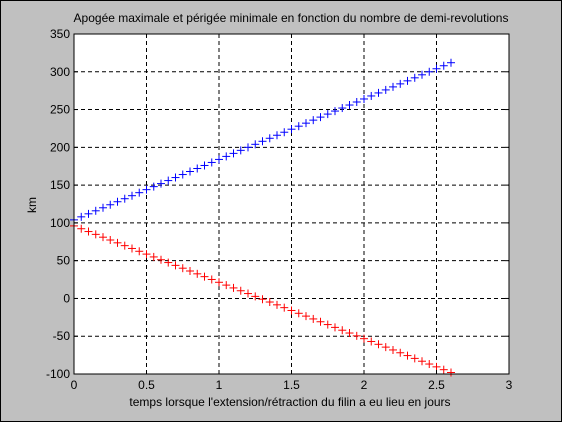  I want to click on x-tick-label: 2, so click(364, 385).